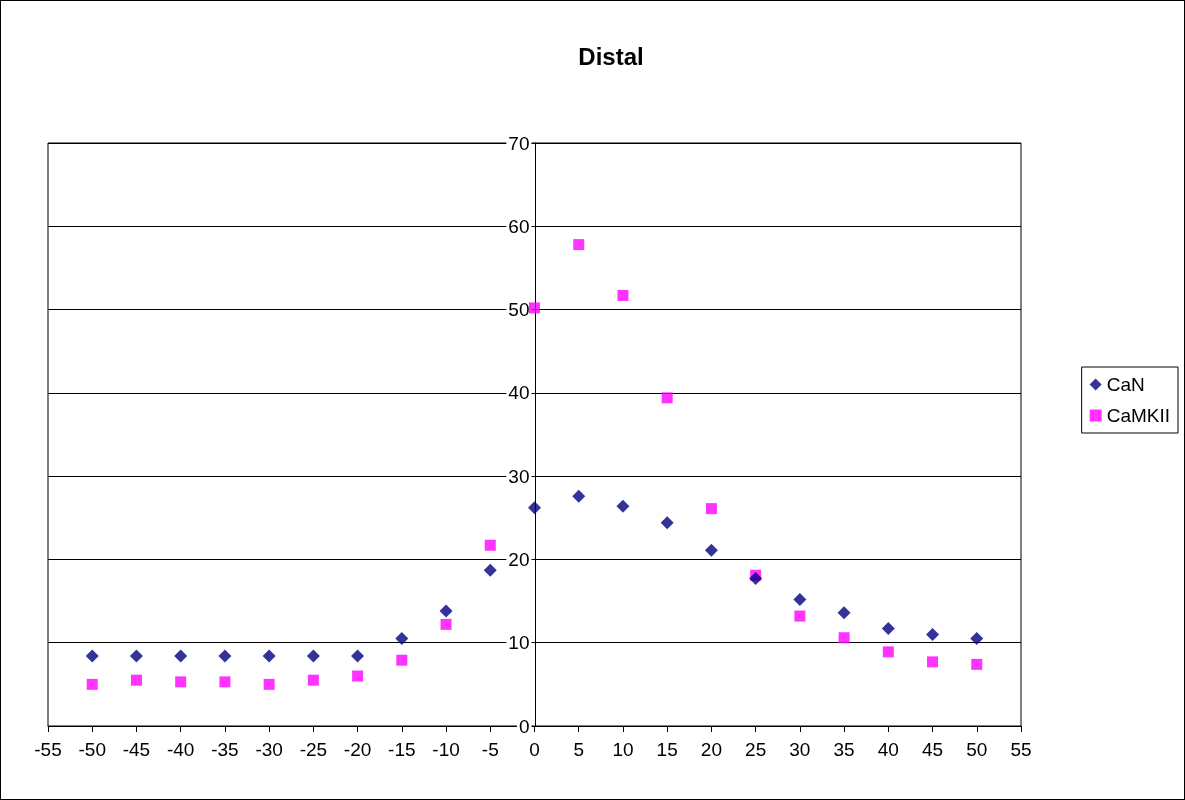 This screenshot has height=800, width=1185. I want to click on x-tick-label: 25, so click(756, 749).